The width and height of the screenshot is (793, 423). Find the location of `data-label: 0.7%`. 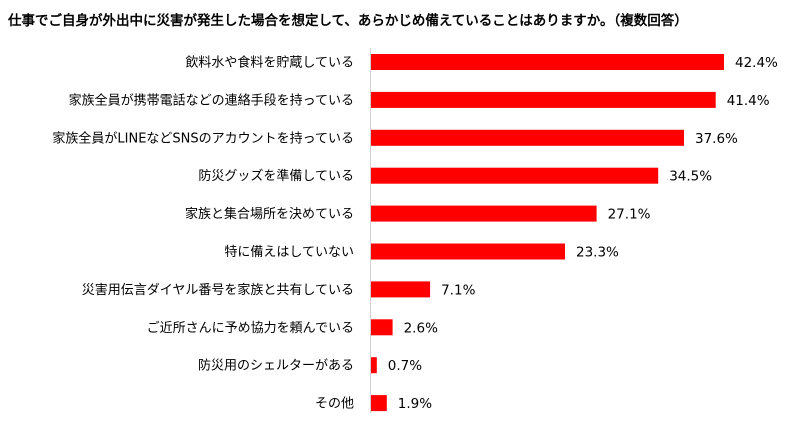

data-label: 0.7% is located at coordinates (405, 366).